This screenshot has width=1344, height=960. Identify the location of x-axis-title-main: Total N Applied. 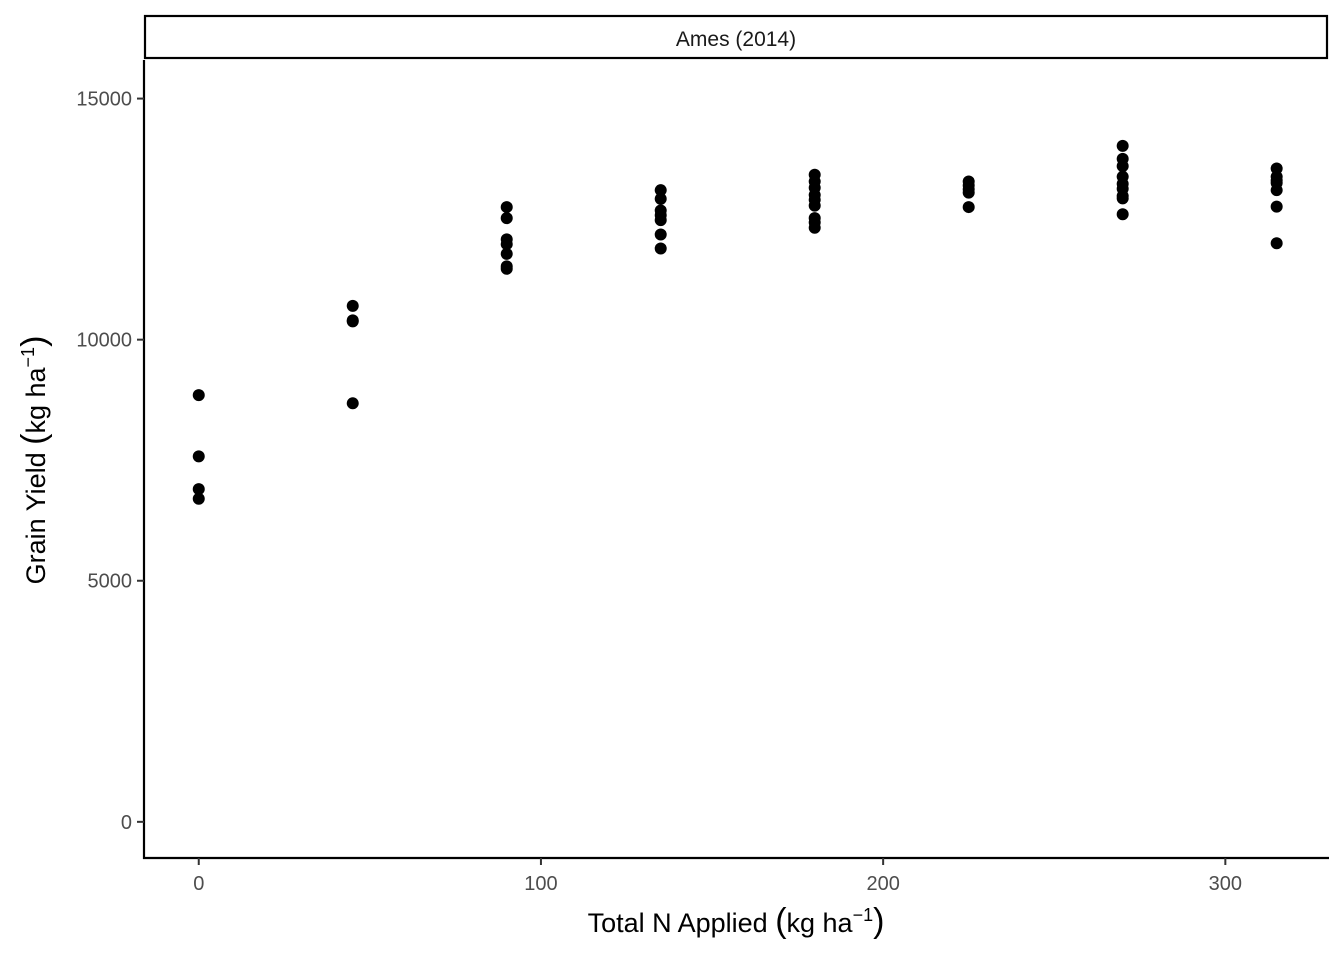
(682, 923).